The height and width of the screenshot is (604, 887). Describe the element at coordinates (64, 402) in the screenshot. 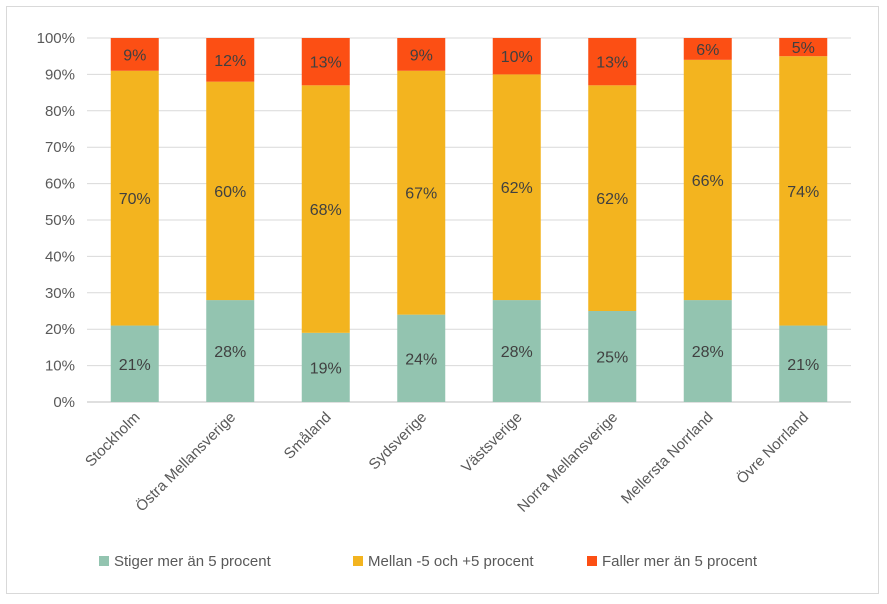

I see `y-tick-label: 0%` at that location.